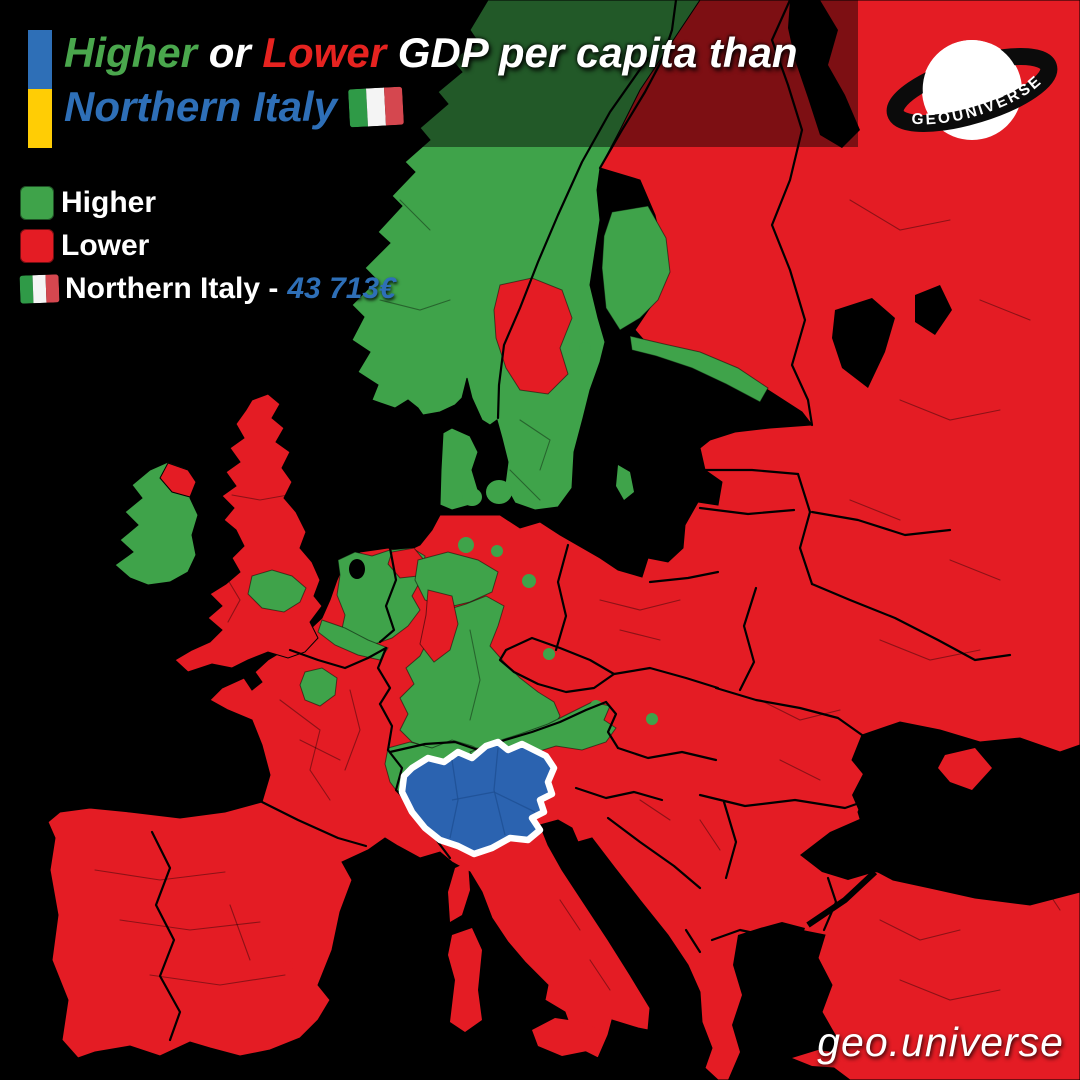 This screenshot has height=1080, width=1080. Describe the element at coordinates (492, 793) in the screenshot. I see `northern-italy-inner-borders` at that location.